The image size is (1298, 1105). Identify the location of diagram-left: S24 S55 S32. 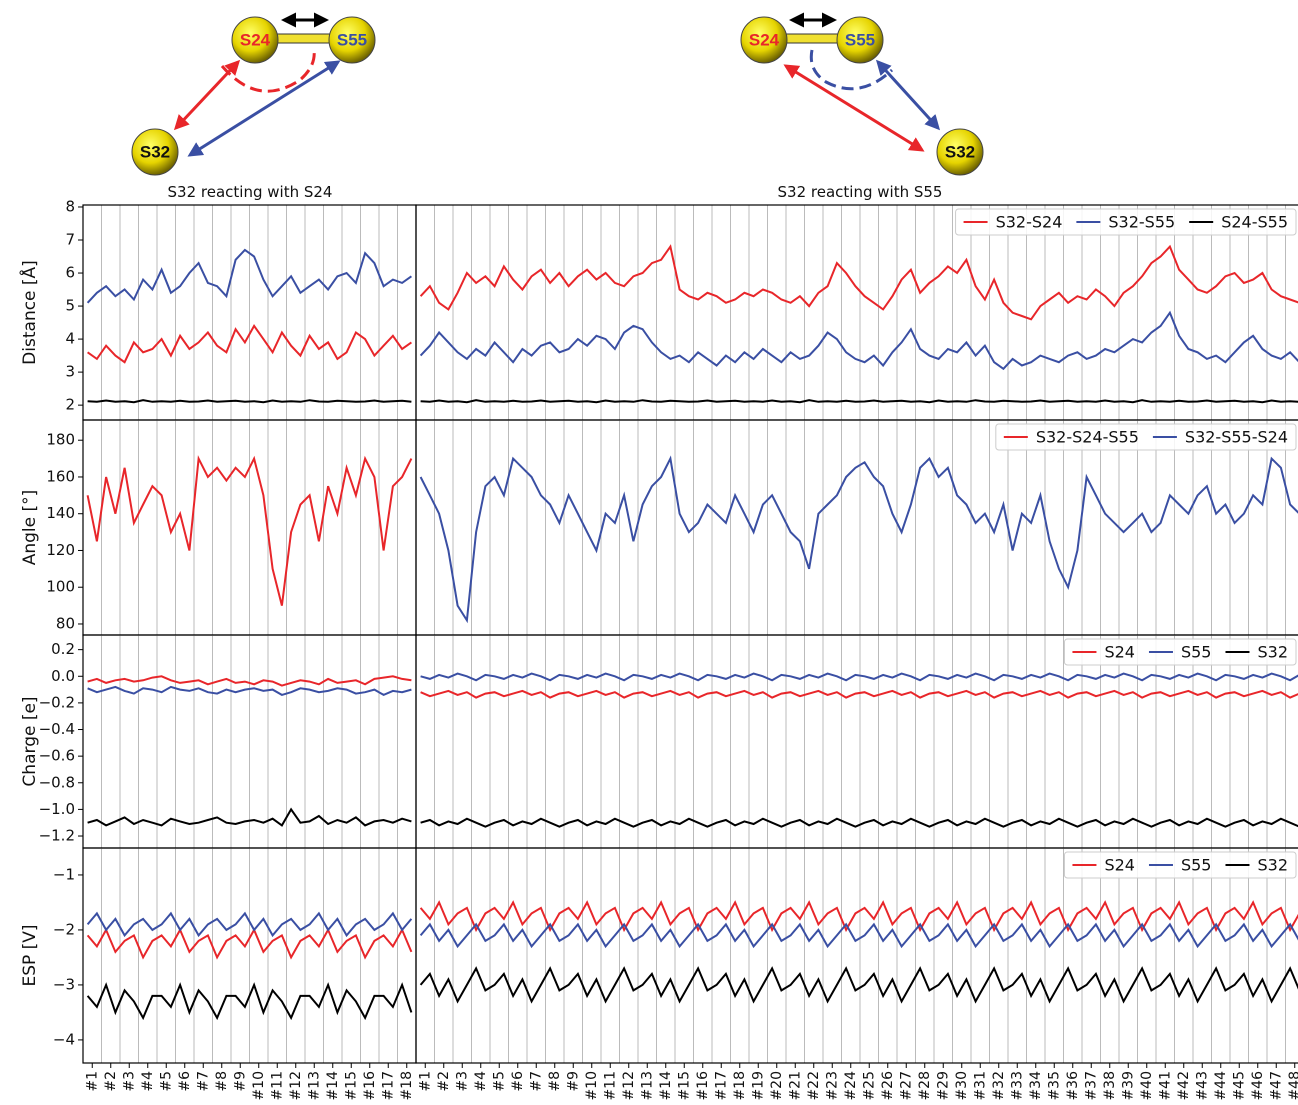
(253, 94).